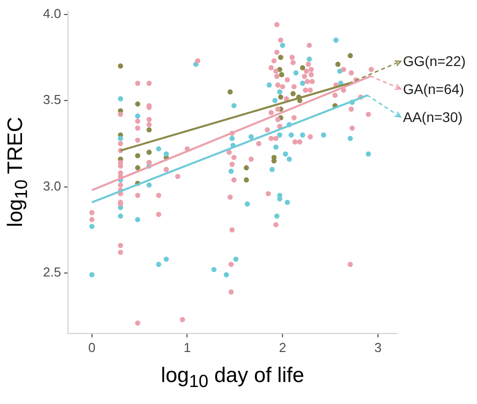  I want to click on y-tick-label: 3.0, so click(52, 186).